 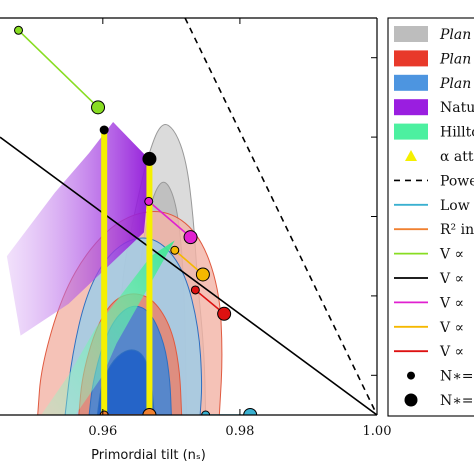 I want to click on x-tick-label: 0.96, so click(x=102, y=431).